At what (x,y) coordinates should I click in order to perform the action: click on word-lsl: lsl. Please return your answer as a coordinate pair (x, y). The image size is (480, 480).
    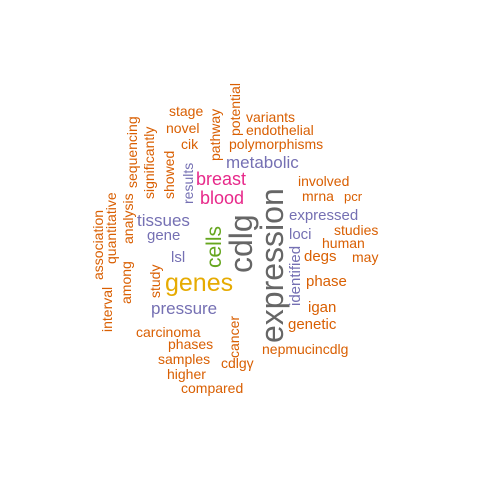
    Looking at the image, I should click on (178, 257).